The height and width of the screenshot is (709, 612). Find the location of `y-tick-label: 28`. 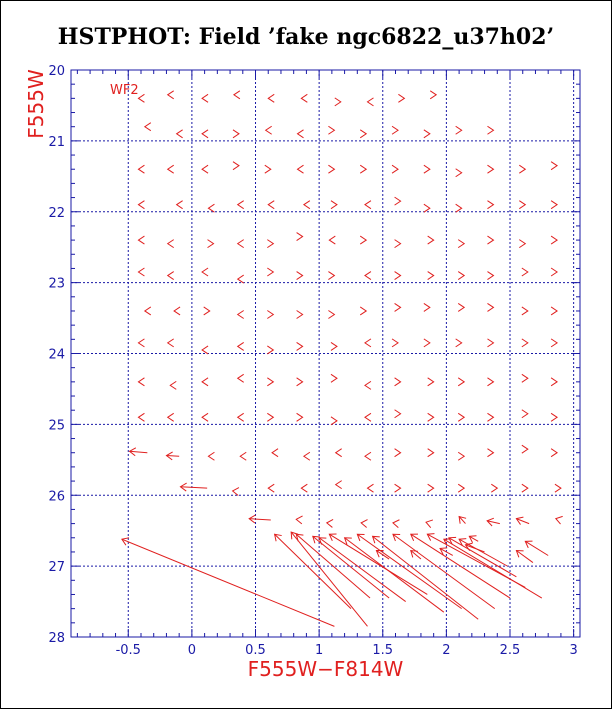

y-tick-label: 28 is located at coordinates (56, 638).